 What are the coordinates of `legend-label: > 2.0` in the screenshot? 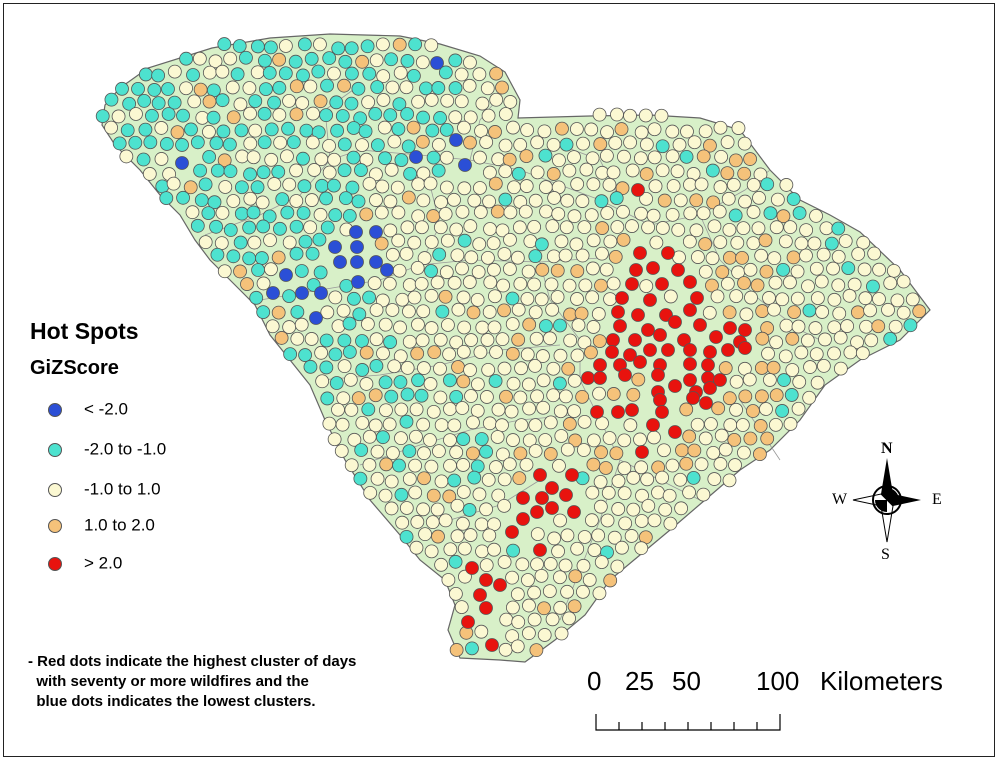 It's located at (103, 563).